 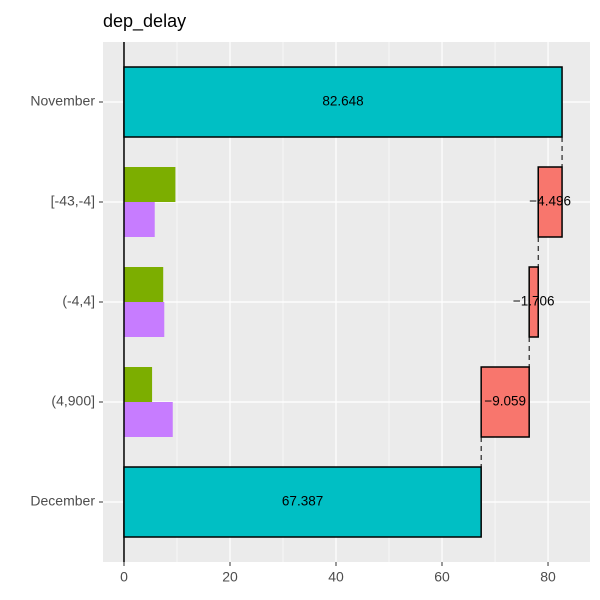 I want to click on y-tick-label: [-43,-4], so click(x=73, y=201).